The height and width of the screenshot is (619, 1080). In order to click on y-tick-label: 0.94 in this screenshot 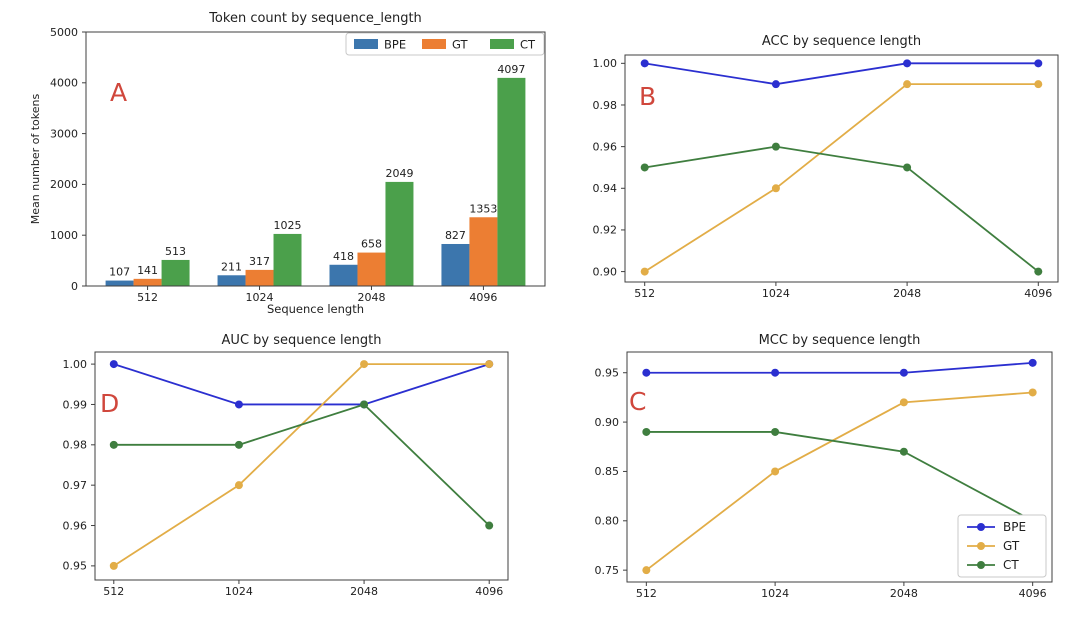, I will do `click(605, 188)`.